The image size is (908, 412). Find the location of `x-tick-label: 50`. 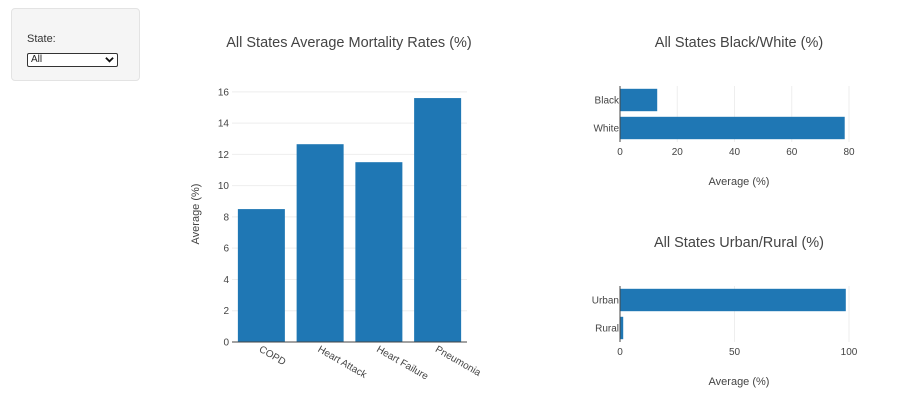

x-tick-label: 50 is located at coordinates (735, 352).